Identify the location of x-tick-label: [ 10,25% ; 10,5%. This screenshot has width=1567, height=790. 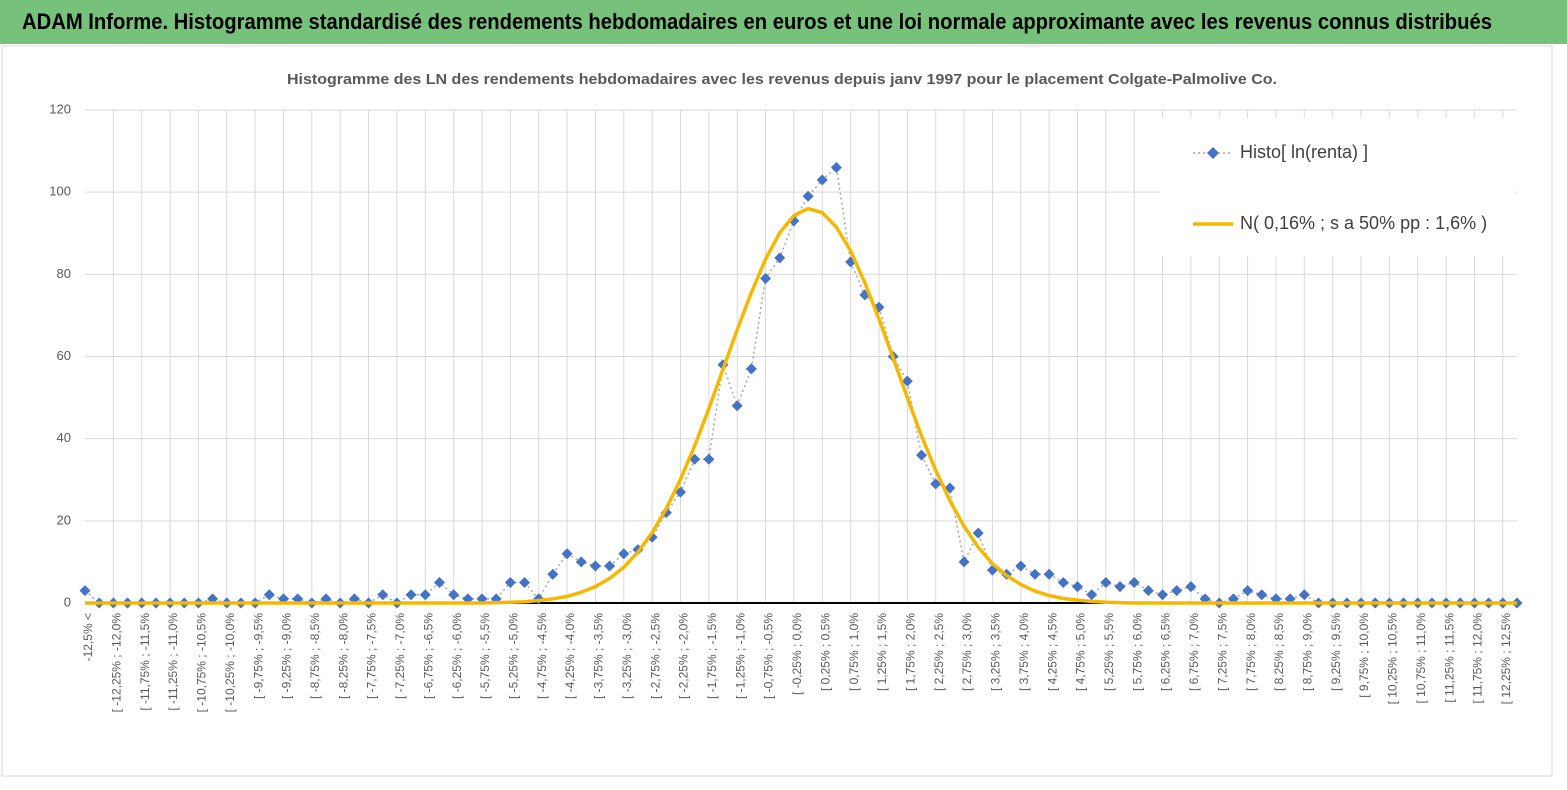
(1393, 659).